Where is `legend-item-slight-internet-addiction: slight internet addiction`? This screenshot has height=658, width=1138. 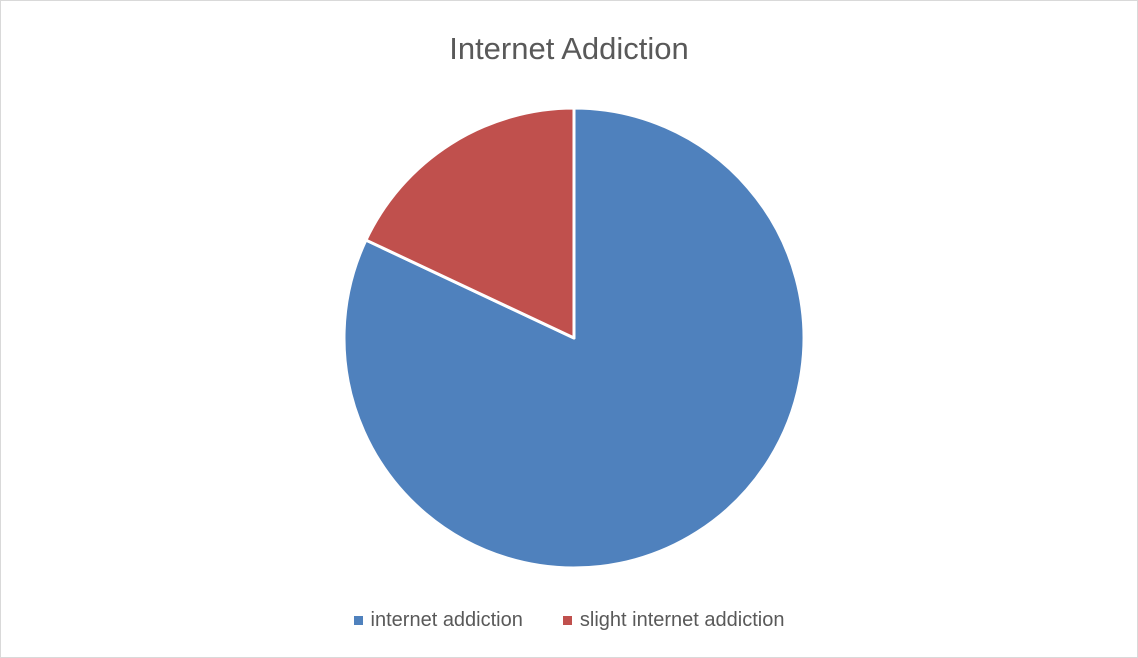 legend-item-slight-internet-addiction: slight internet addiction is located at coordinates (673, 620).